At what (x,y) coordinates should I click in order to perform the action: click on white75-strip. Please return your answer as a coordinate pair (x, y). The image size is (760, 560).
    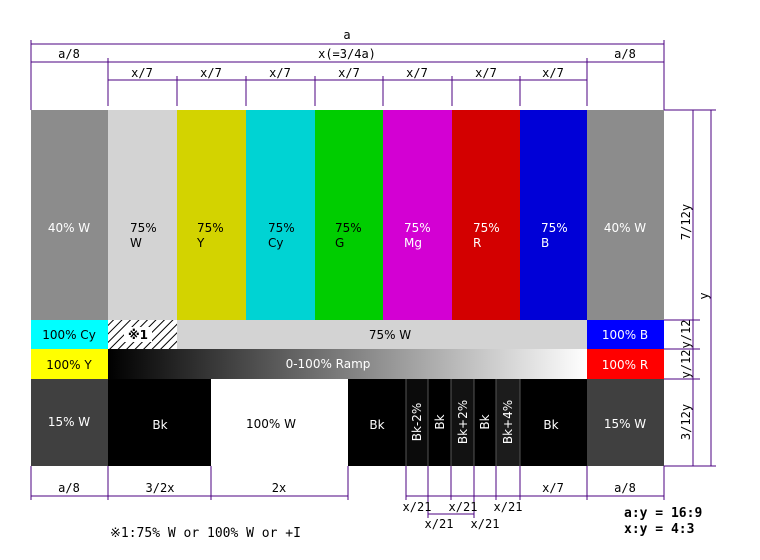
    Looking at the image, I should click on (382, 334).